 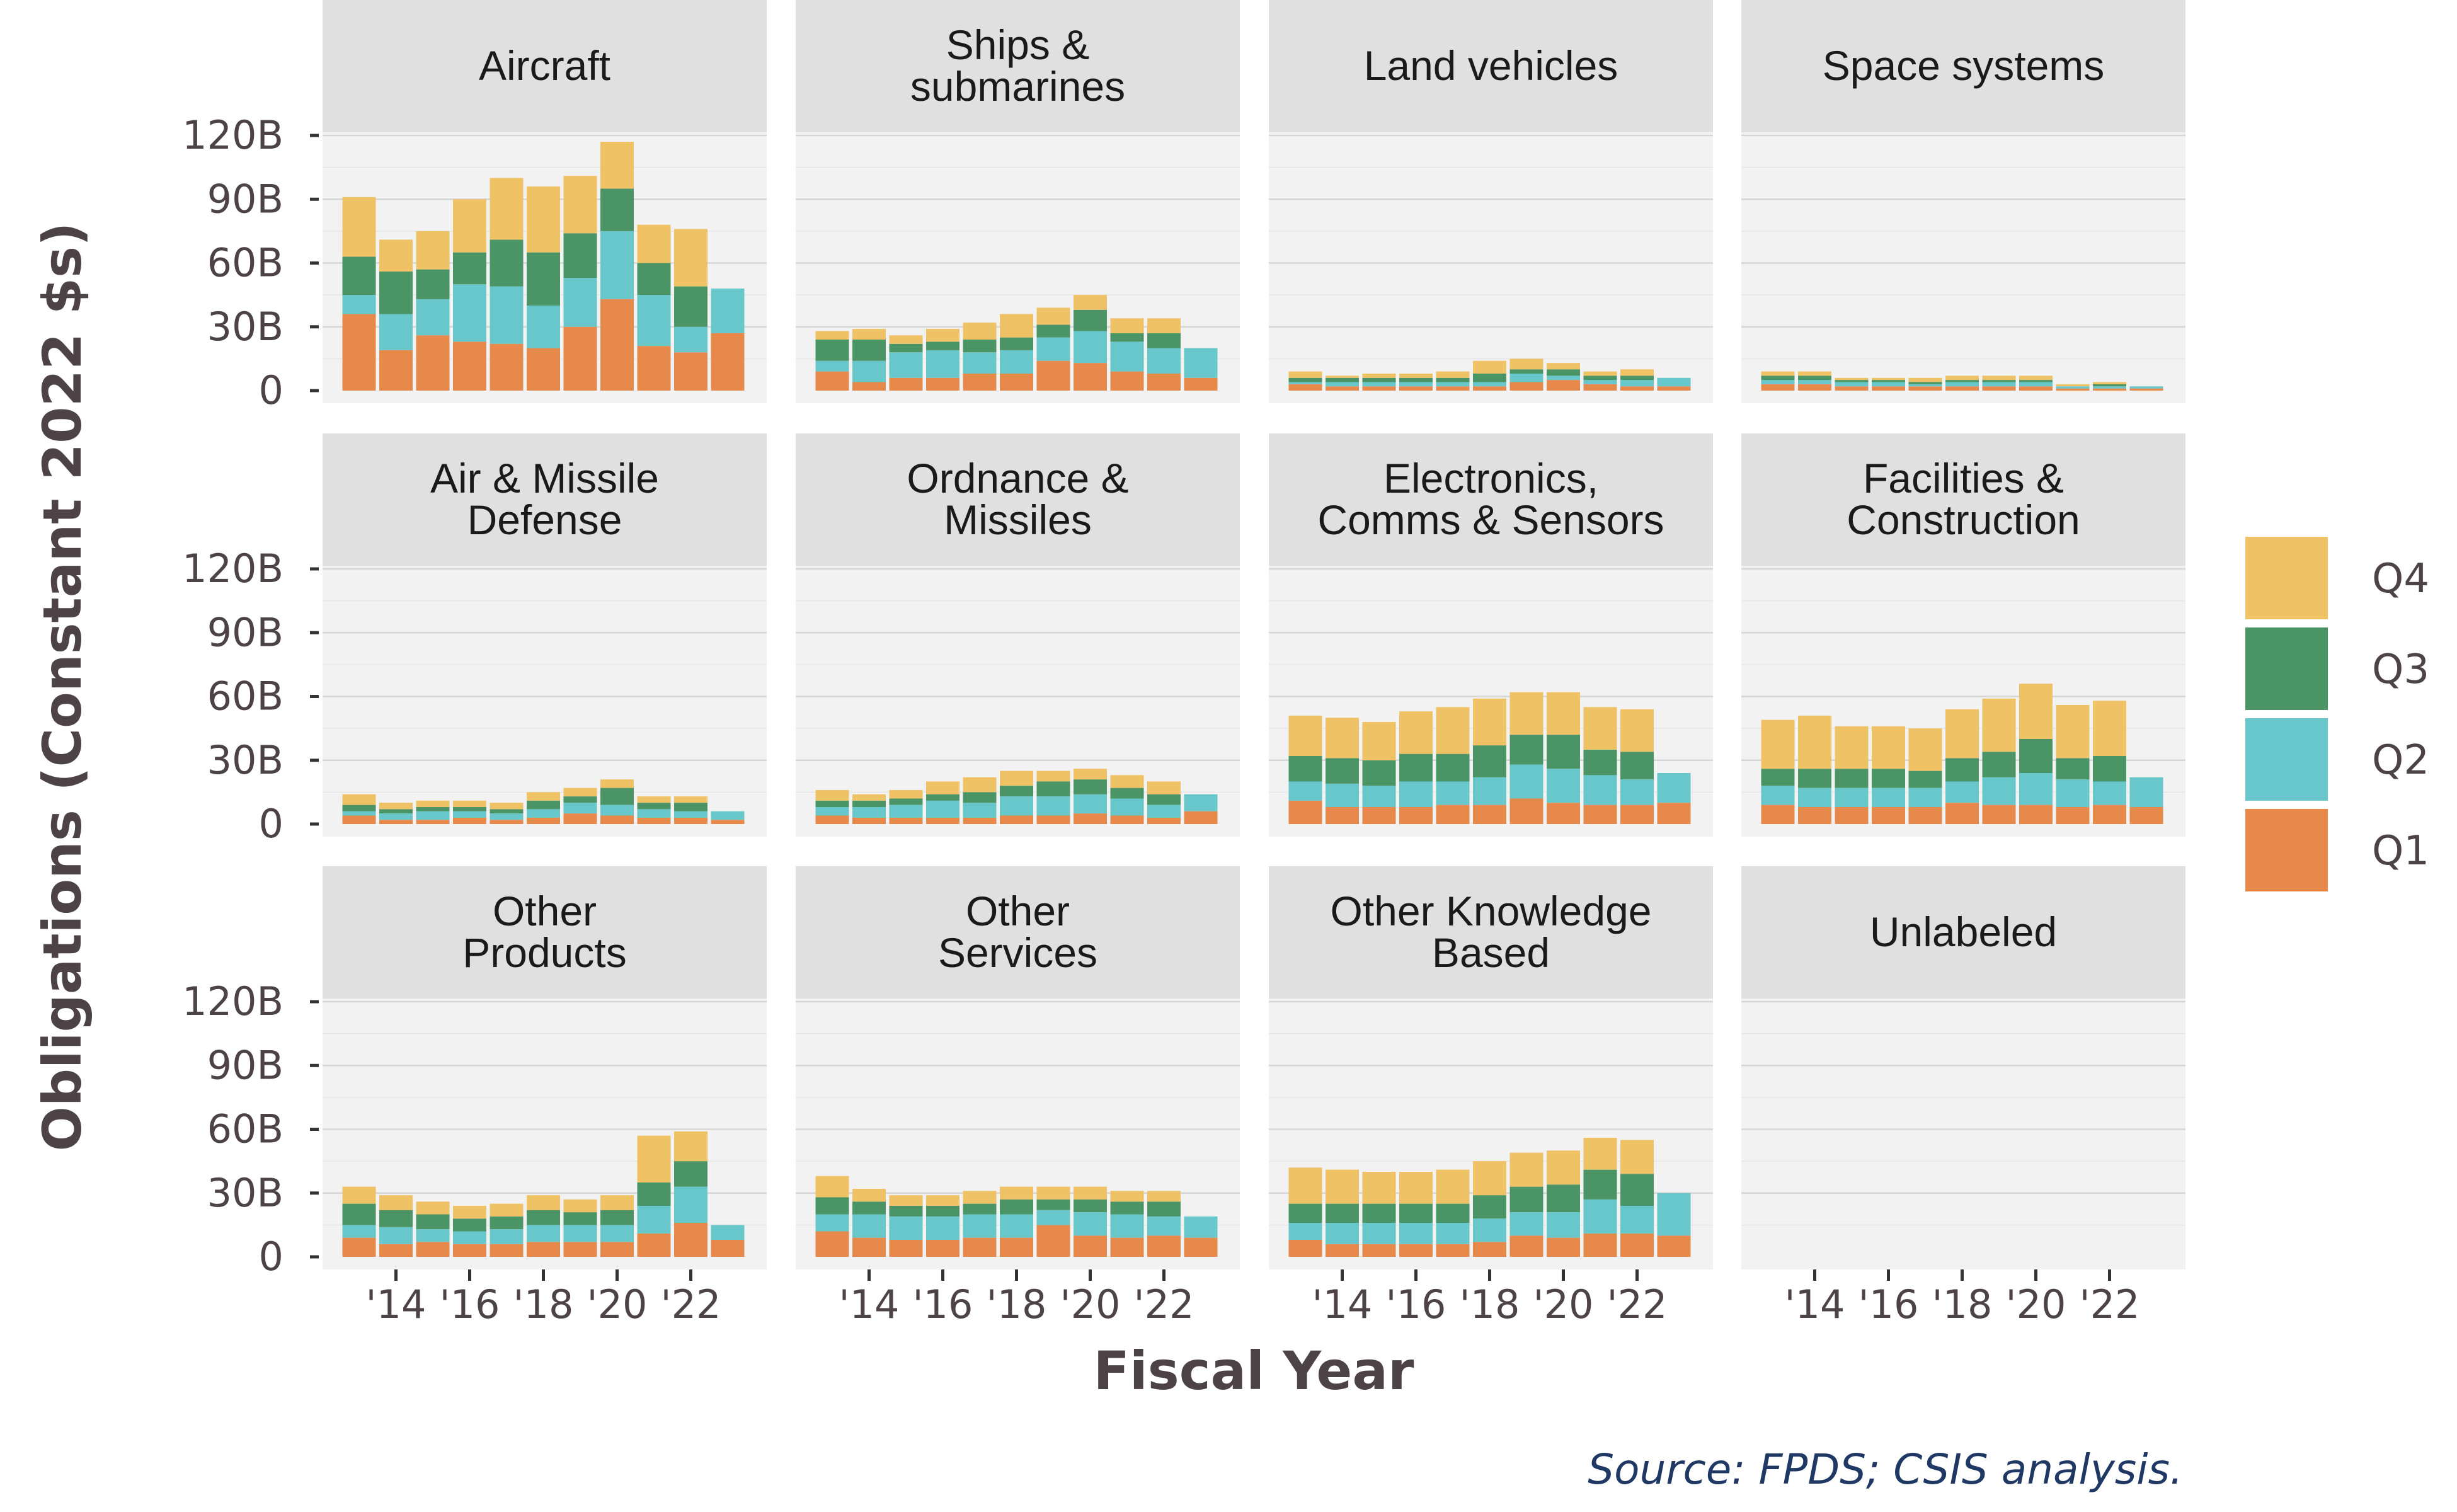 I want to click on y-tick-label: 60B, so click(x=245, y=696).